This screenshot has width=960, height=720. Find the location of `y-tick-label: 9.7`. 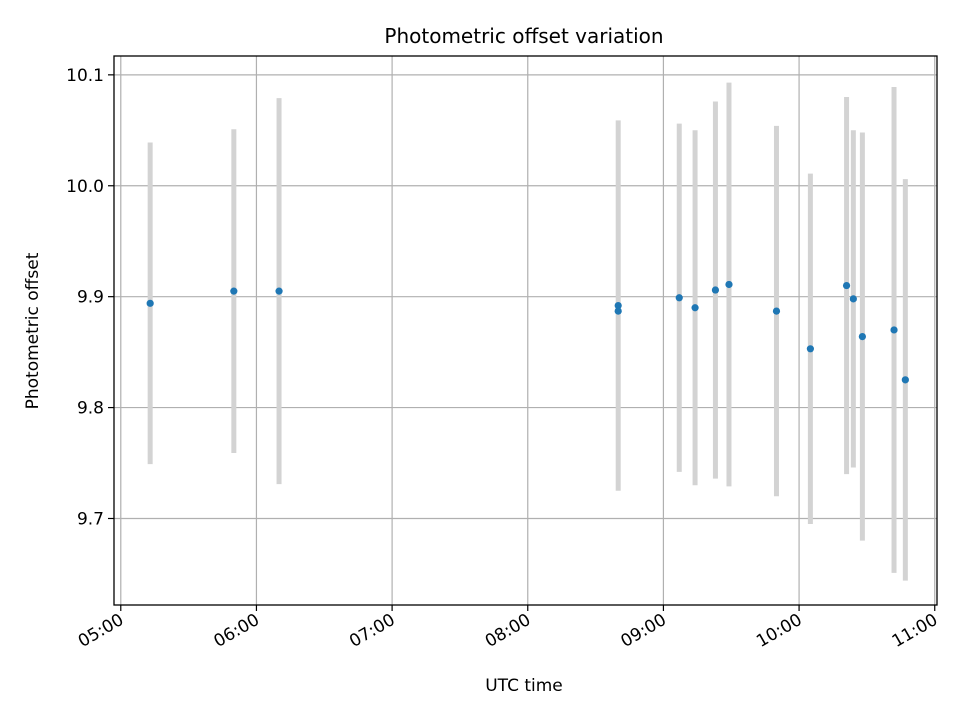

y-tick-label: 9.7 is located at coordinates (90, 519).